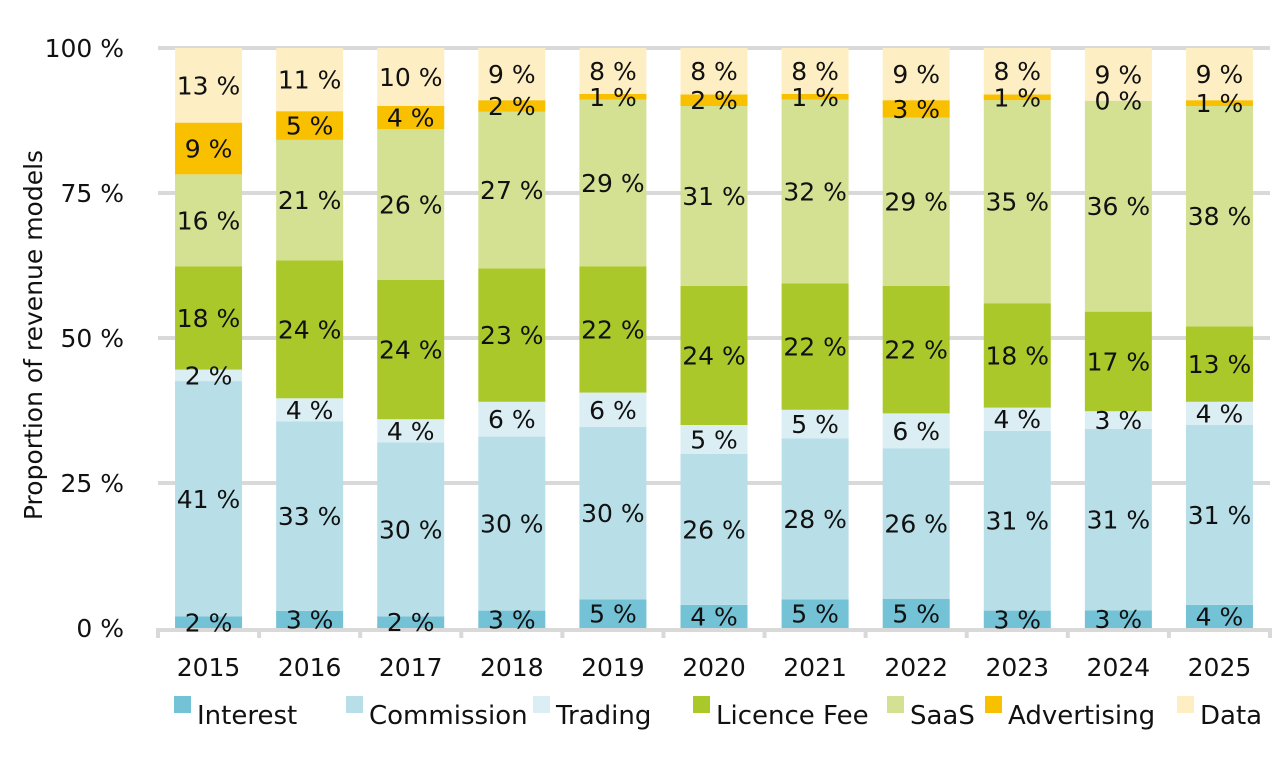  What do you see at coordinates (1231, 716) in the screenshot?
I see `legend-label: Data` at bounding box center [1231, 716].